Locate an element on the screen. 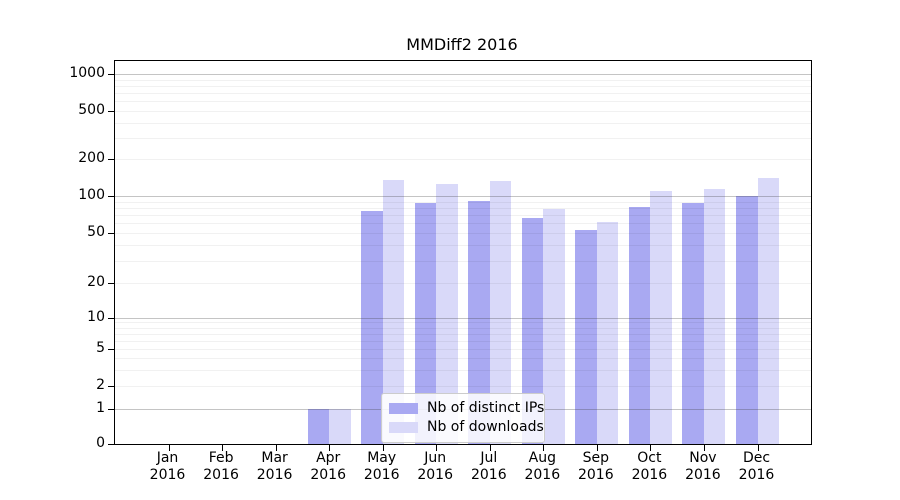 The image size is (900, 500). month-label: Jul is located at coordinates (489, 458).